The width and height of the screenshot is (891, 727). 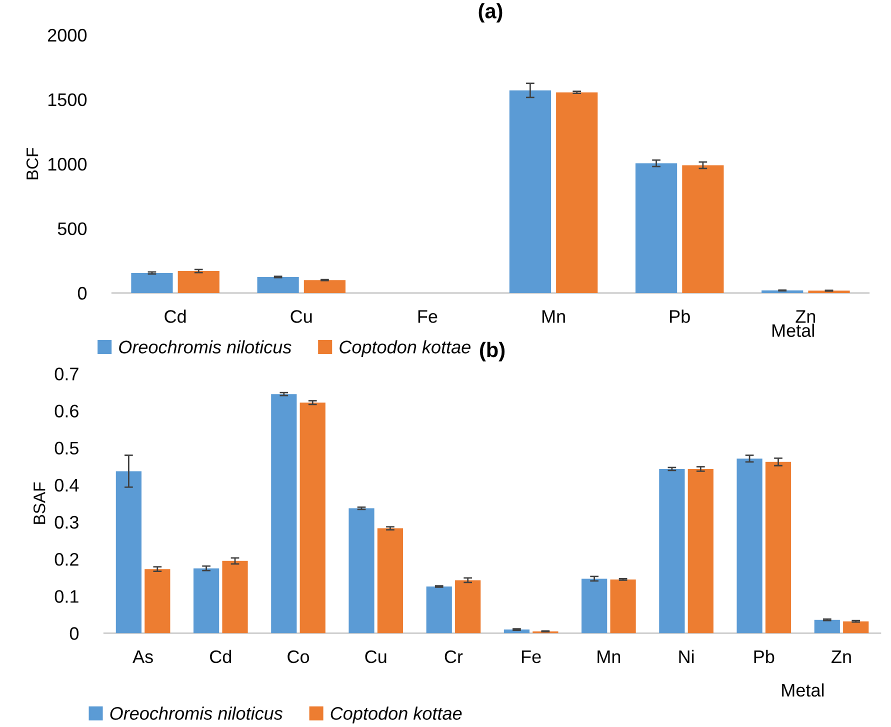 I want to click on y-tick-label: 0.1, so click(x=66, y=596).